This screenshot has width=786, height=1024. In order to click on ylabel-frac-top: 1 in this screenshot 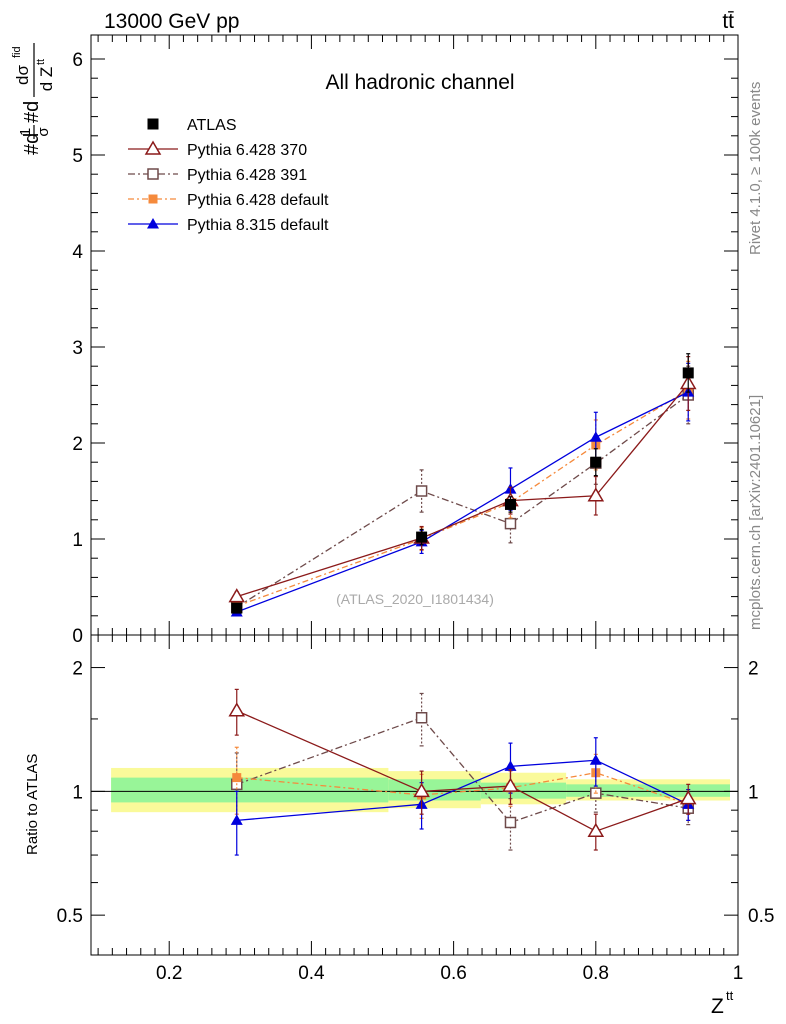, I will do `click(25, 132)`.